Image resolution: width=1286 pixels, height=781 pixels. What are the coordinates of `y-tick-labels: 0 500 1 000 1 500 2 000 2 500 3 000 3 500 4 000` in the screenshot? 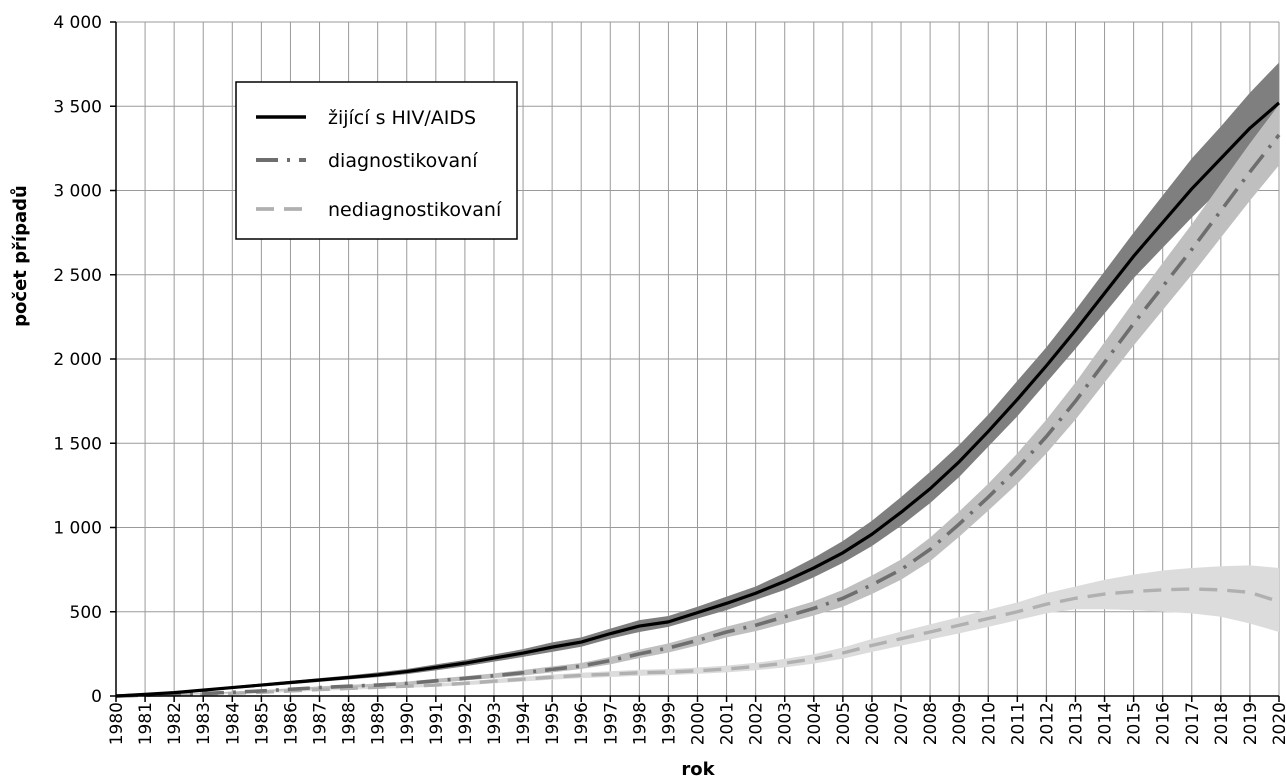 It's located at (77, 360).